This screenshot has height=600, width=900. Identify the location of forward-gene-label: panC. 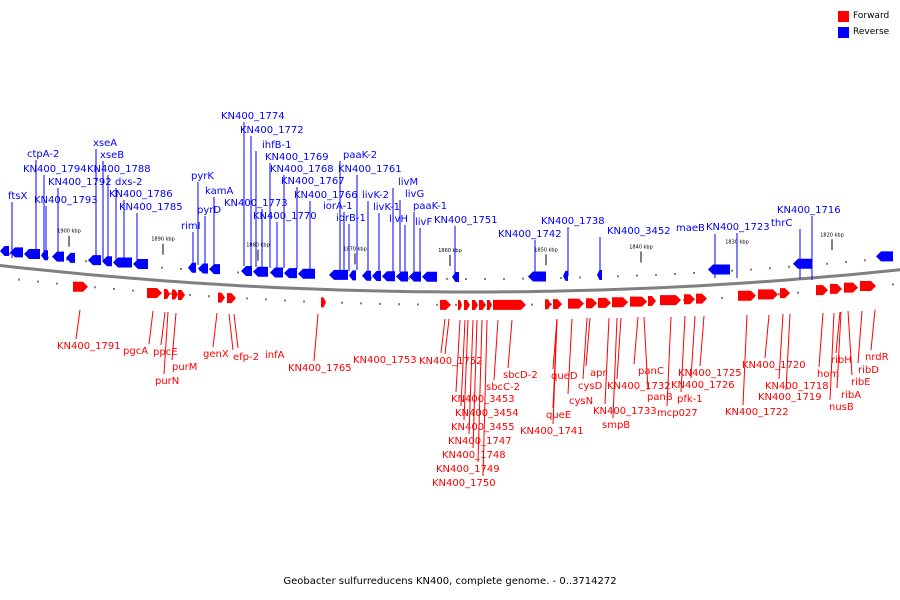
(651, 371).